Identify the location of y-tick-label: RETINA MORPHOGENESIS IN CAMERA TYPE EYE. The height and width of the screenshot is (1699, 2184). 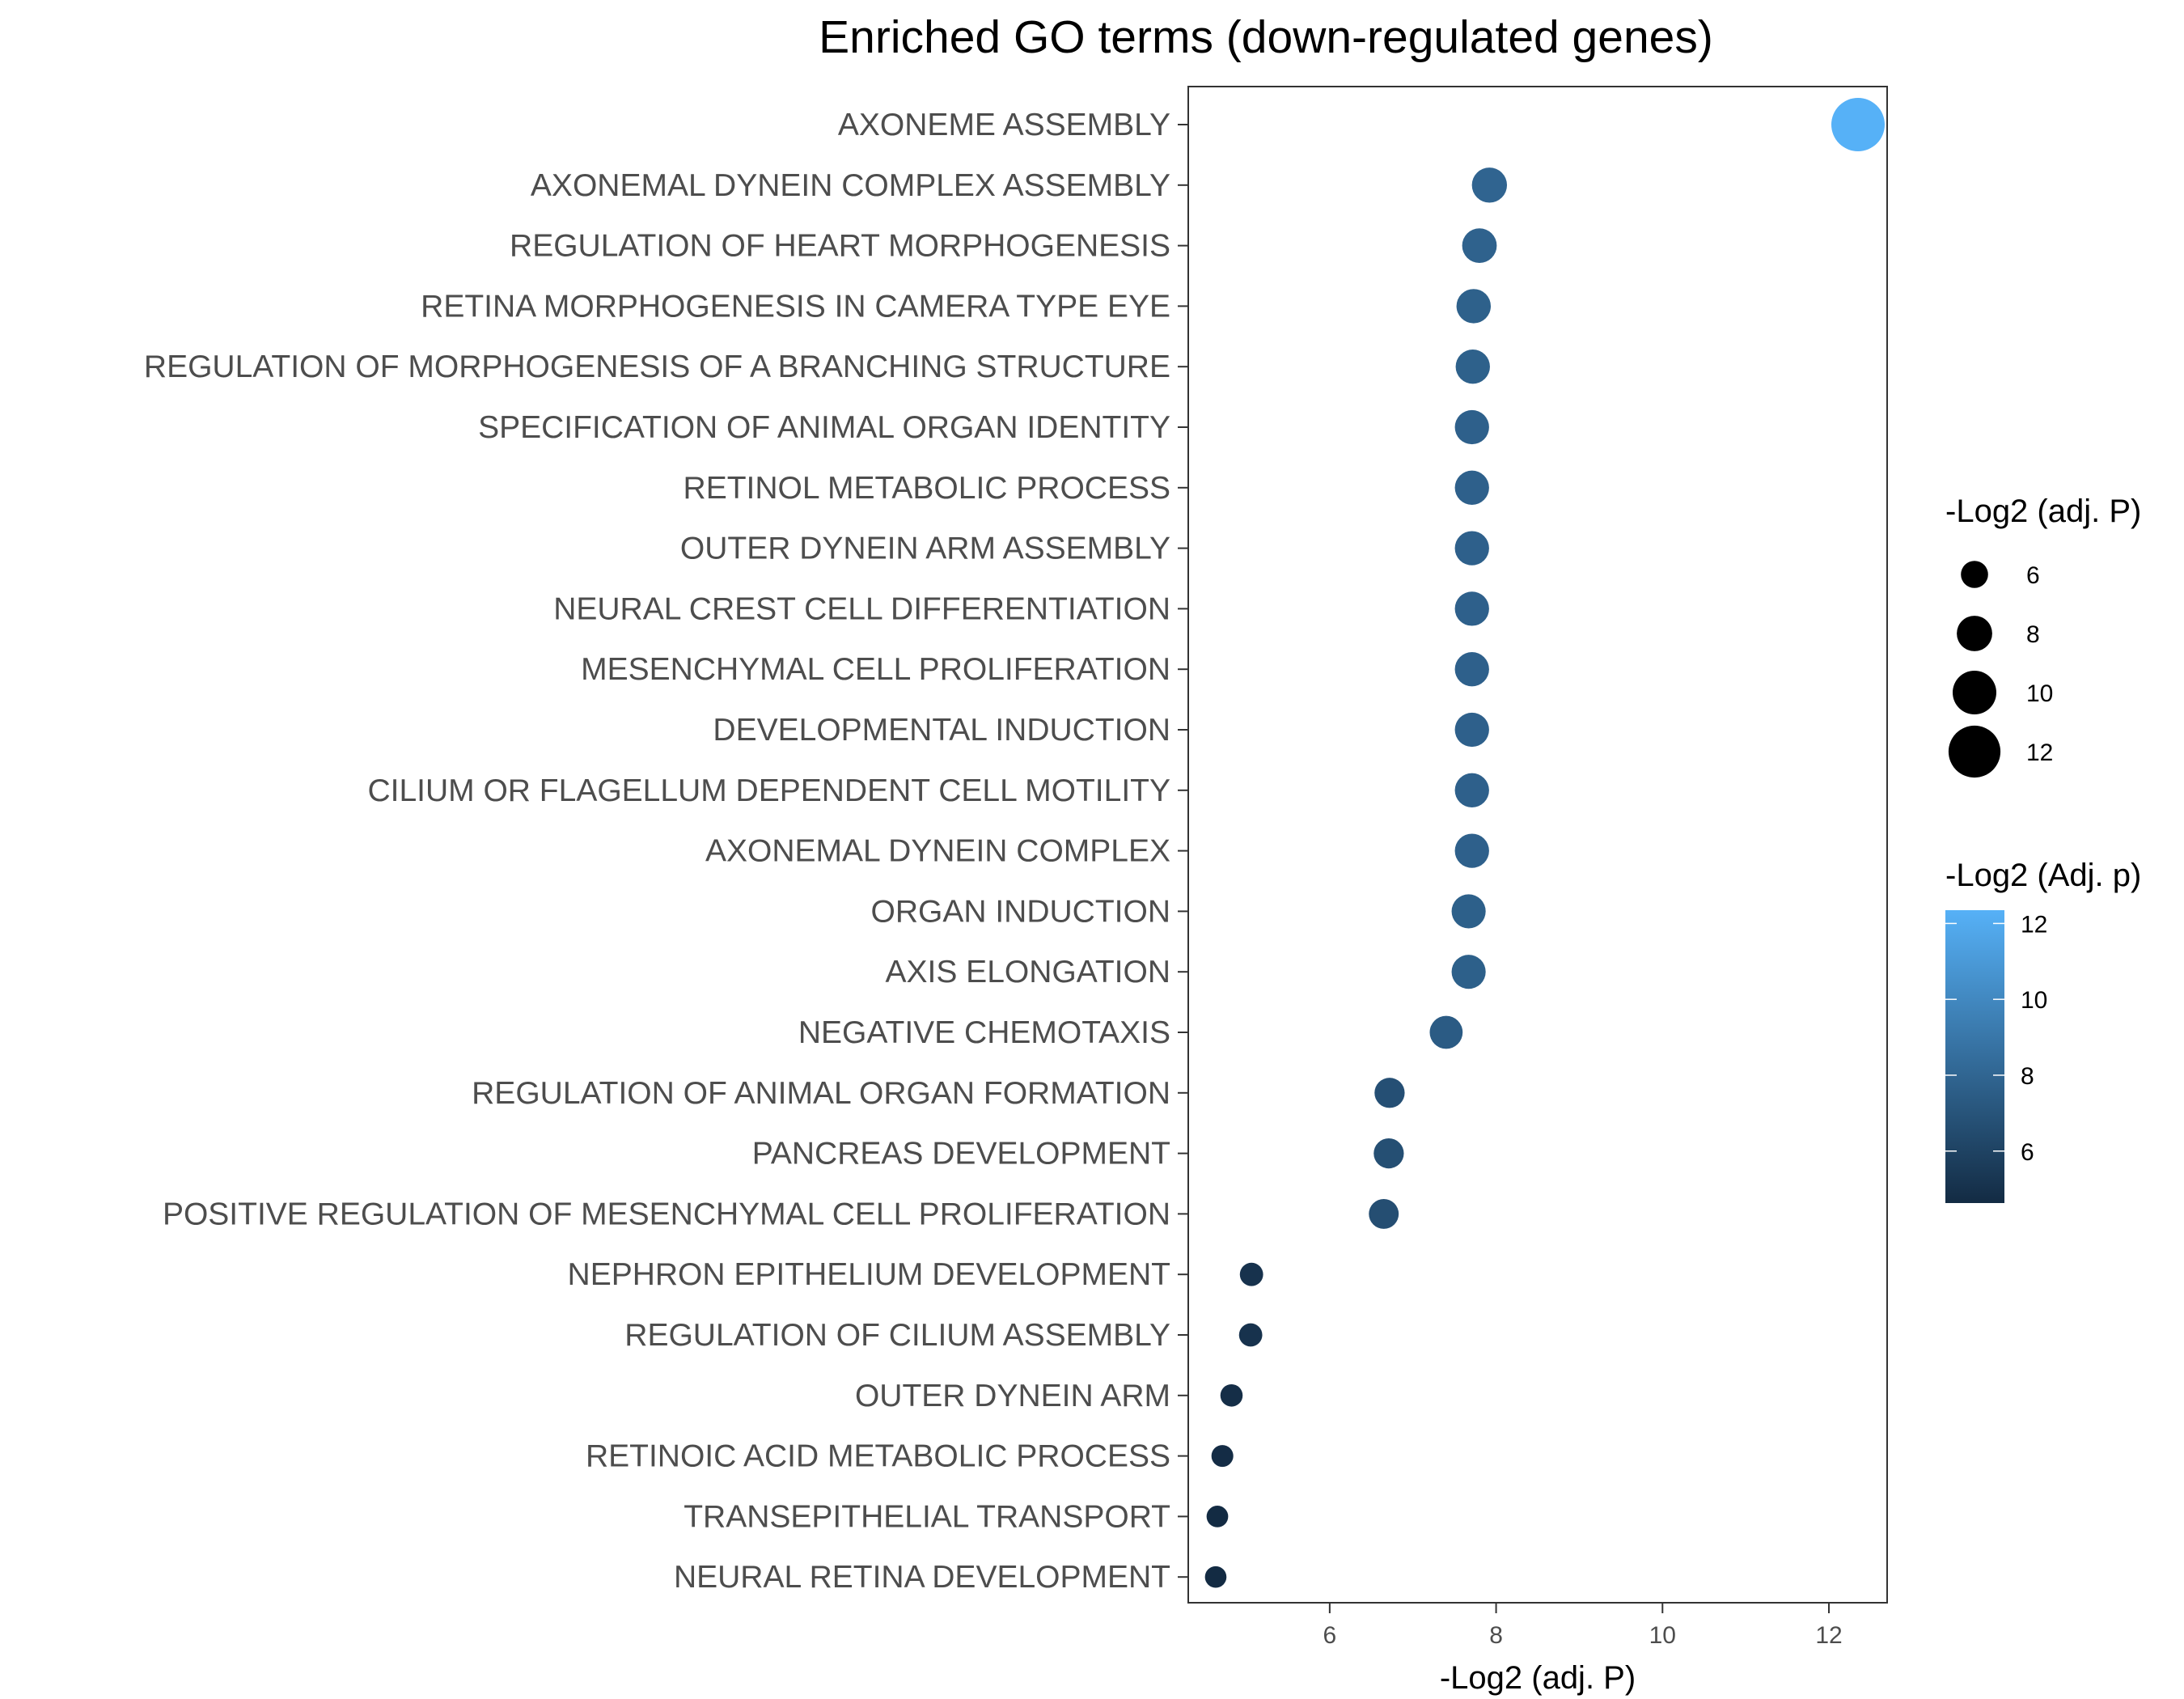
(795, 306).